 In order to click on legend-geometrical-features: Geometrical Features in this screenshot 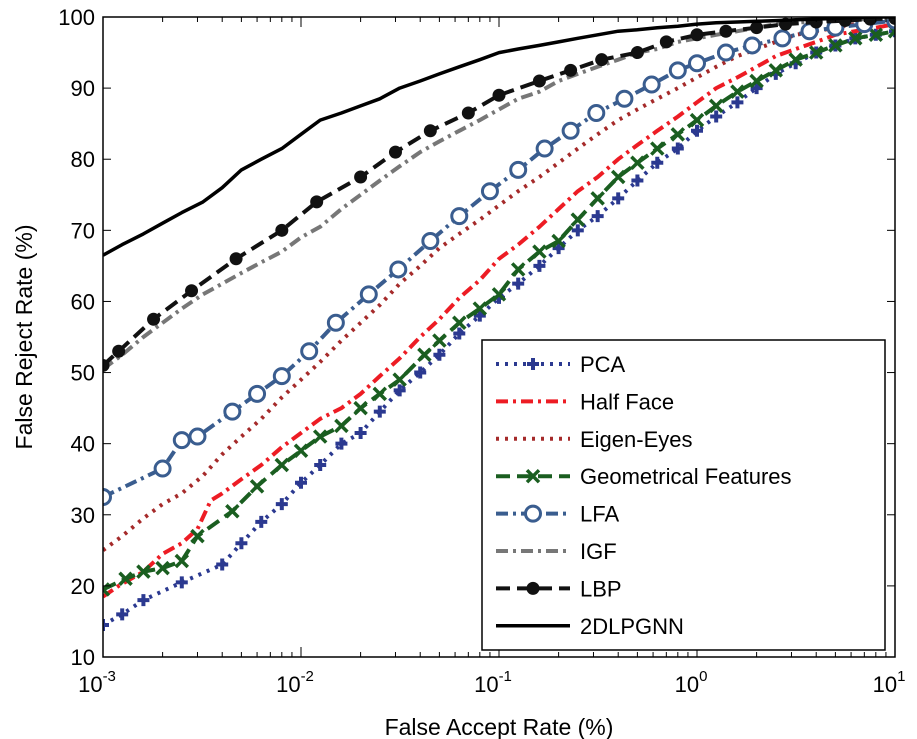, I will do `click(644, 476)`.